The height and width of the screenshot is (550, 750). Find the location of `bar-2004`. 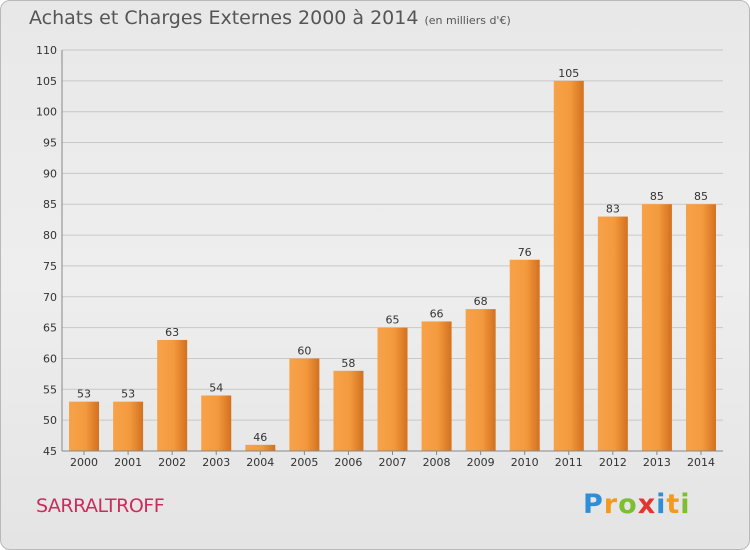

bar-2004 is located at coordinates (260, 447).